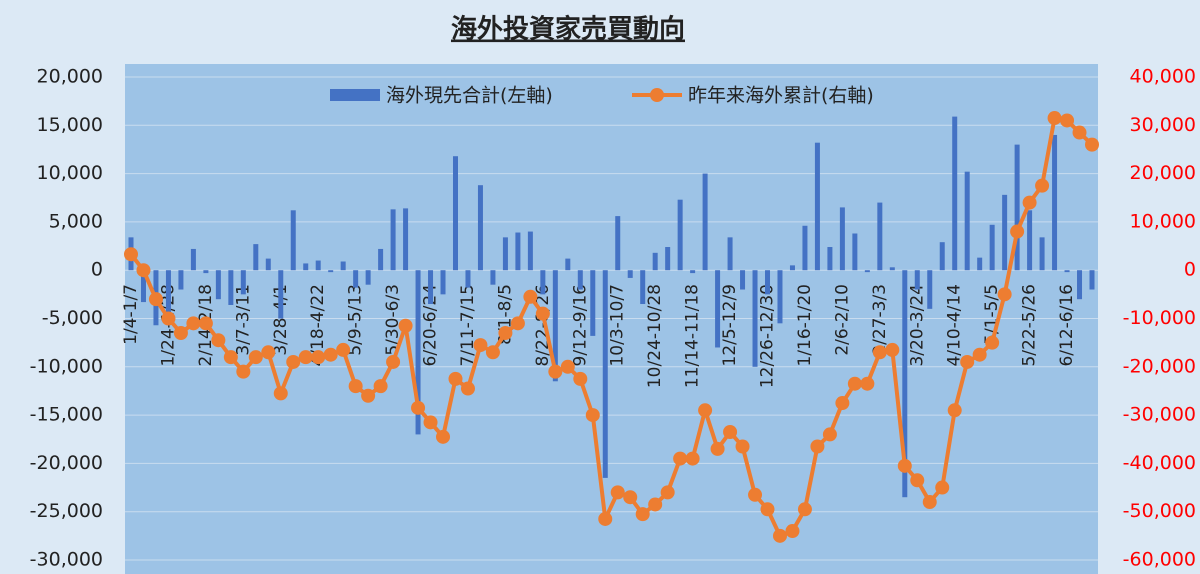 The width and height of the screenshot is (1200, 574). I want to click on x-tick-label: 9/12-9/16, so click(580, 325).